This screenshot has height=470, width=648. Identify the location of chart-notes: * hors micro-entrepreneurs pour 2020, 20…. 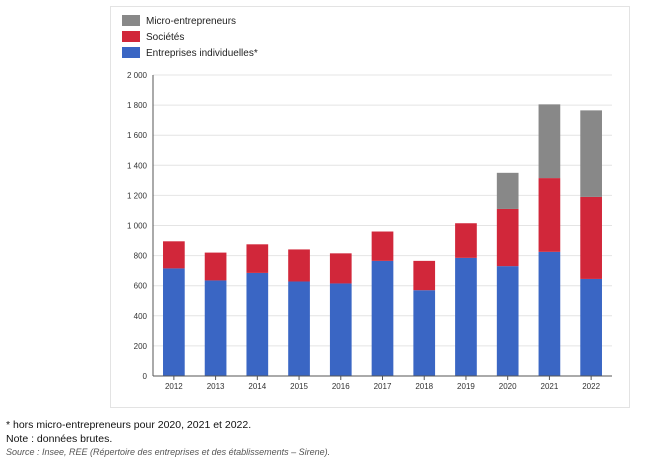
(321, 438).